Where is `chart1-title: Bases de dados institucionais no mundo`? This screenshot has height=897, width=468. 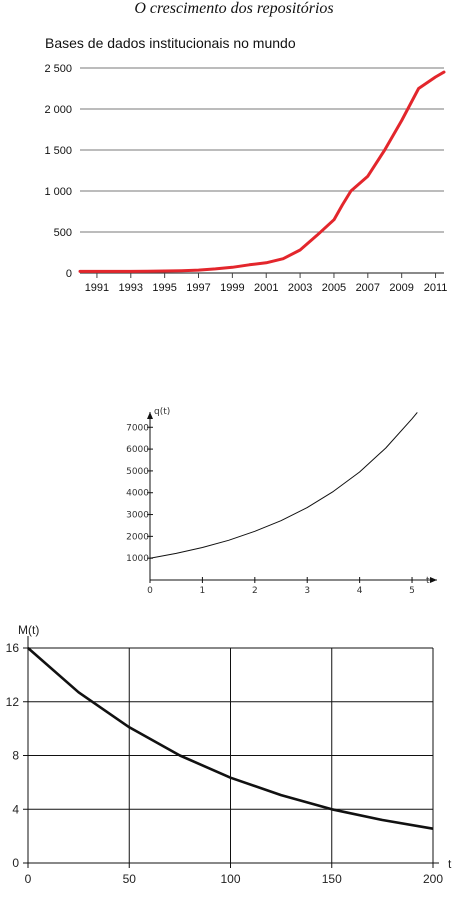
chart1-title: Bases de dados institucionais no mundo is located at coordinates (170, 43).